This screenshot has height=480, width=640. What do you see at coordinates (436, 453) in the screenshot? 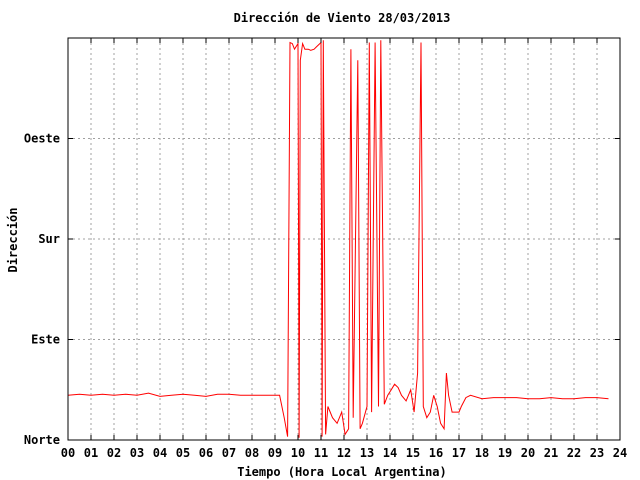
I see `x-tick-label: 16` at bounding box center [436, 453].